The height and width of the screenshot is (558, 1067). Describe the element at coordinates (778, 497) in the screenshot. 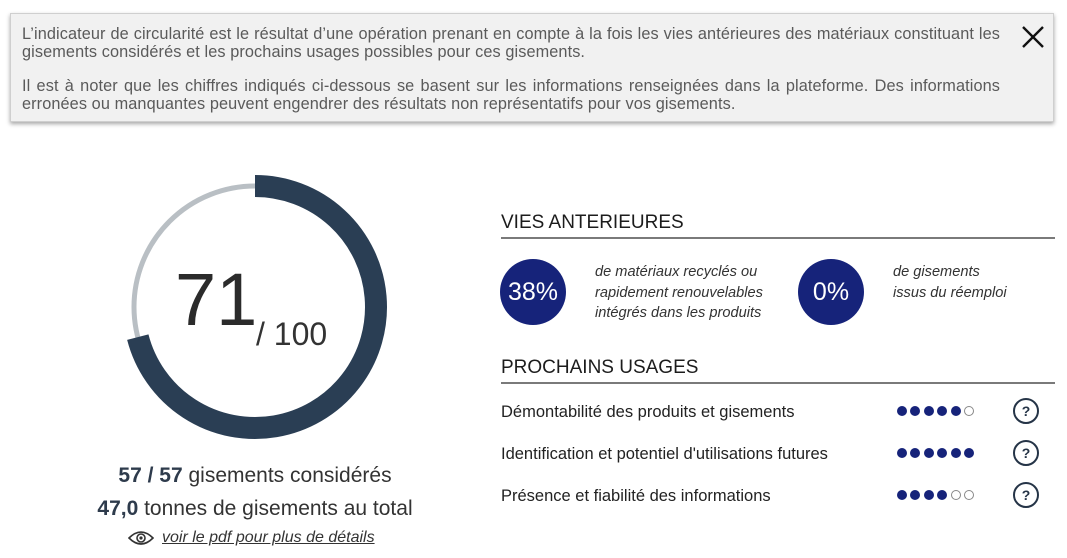

I see `usage-row-fiabilite: Présence et fiabilité des informations ?` at that location.